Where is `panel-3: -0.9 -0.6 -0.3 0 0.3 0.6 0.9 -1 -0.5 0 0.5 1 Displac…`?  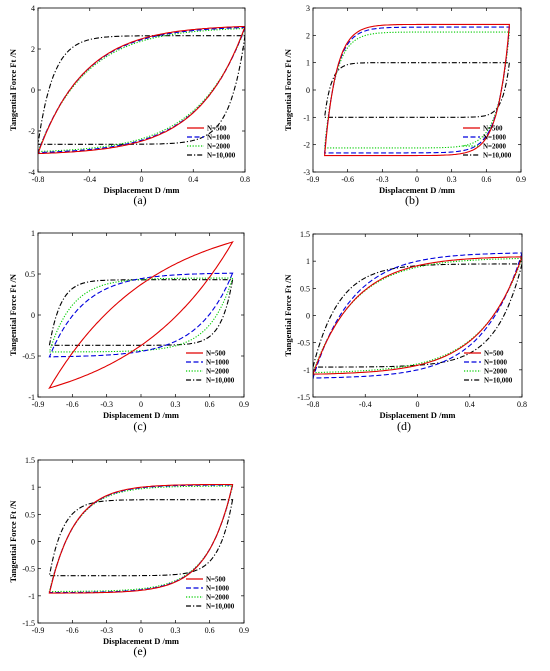 panel-3: -0.9 -0.6 -0.3 0 0.3 0.6 0.9 -1 -0.5 0 0.5 1 Displac… is located at coordinates (128, 331).